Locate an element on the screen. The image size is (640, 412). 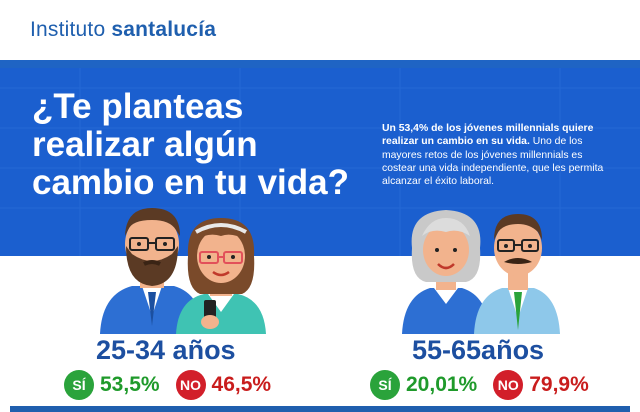
age-group-young: 25-34 años is located at coordinates (166, 350).